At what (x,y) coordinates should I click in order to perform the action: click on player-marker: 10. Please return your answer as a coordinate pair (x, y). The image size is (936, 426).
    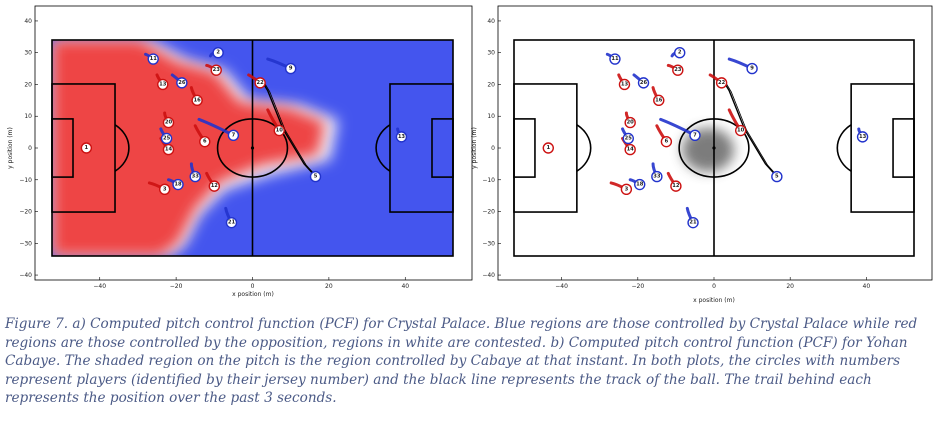
    Looking at the image, I should click on (740, 130).